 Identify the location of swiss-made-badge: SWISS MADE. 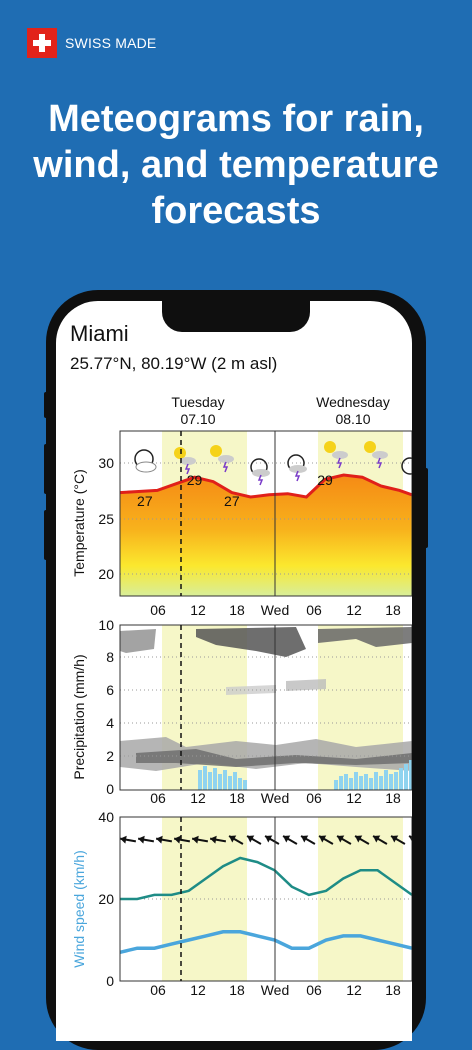
(91, 43).